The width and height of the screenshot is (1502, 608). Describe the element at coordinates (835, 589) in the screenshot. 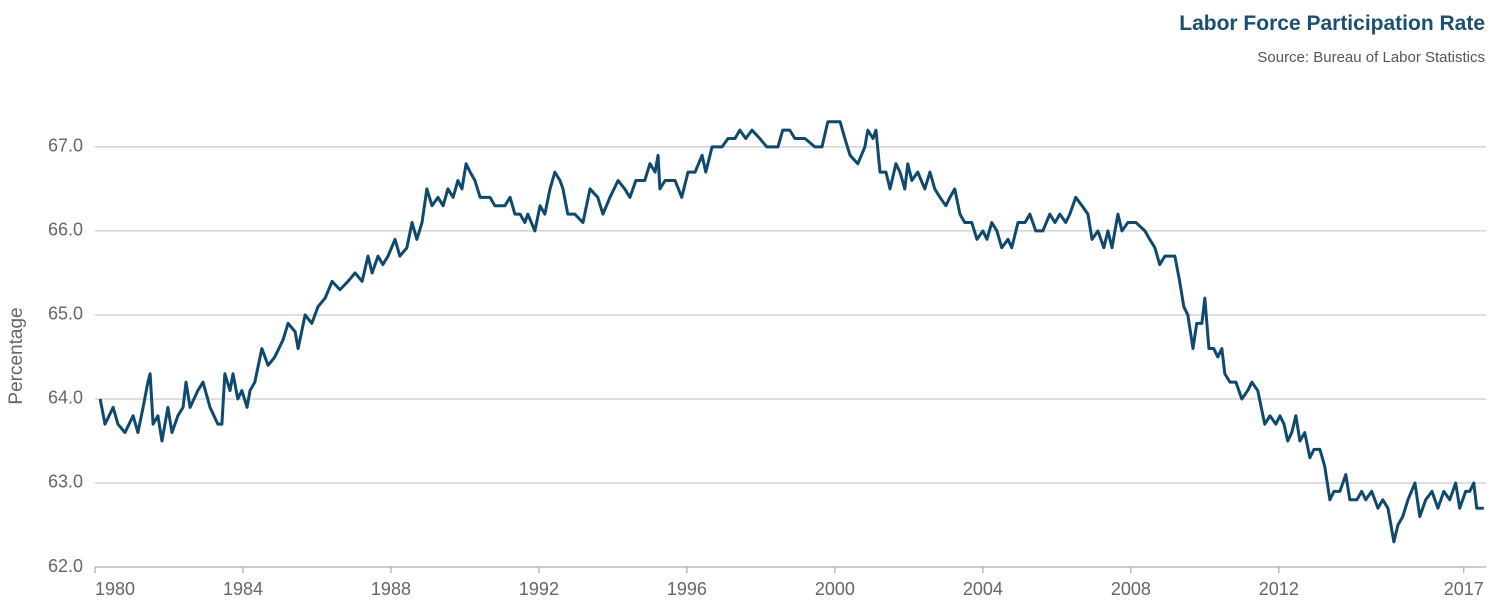

I see `x-tick-label: 2000` at that location.